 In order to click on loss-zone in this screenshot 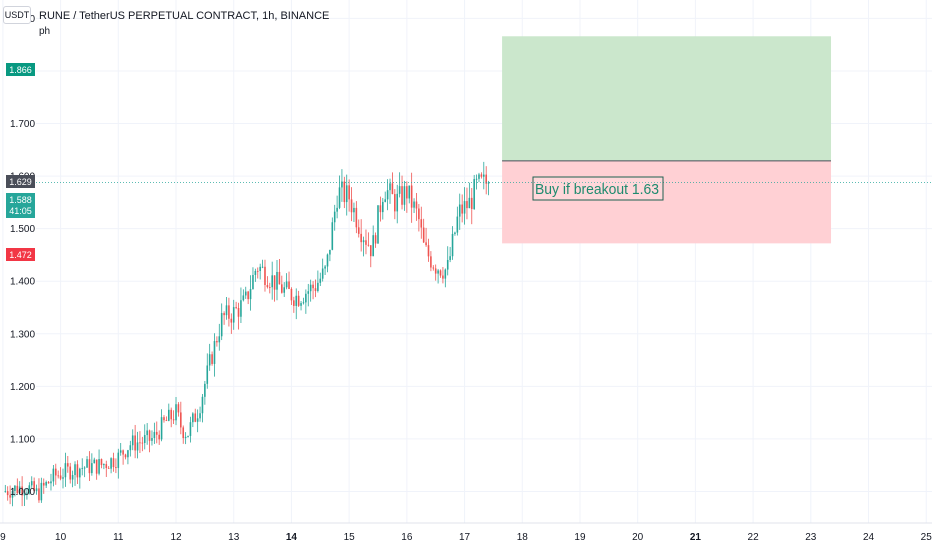, I will do `click(667, 202)`.